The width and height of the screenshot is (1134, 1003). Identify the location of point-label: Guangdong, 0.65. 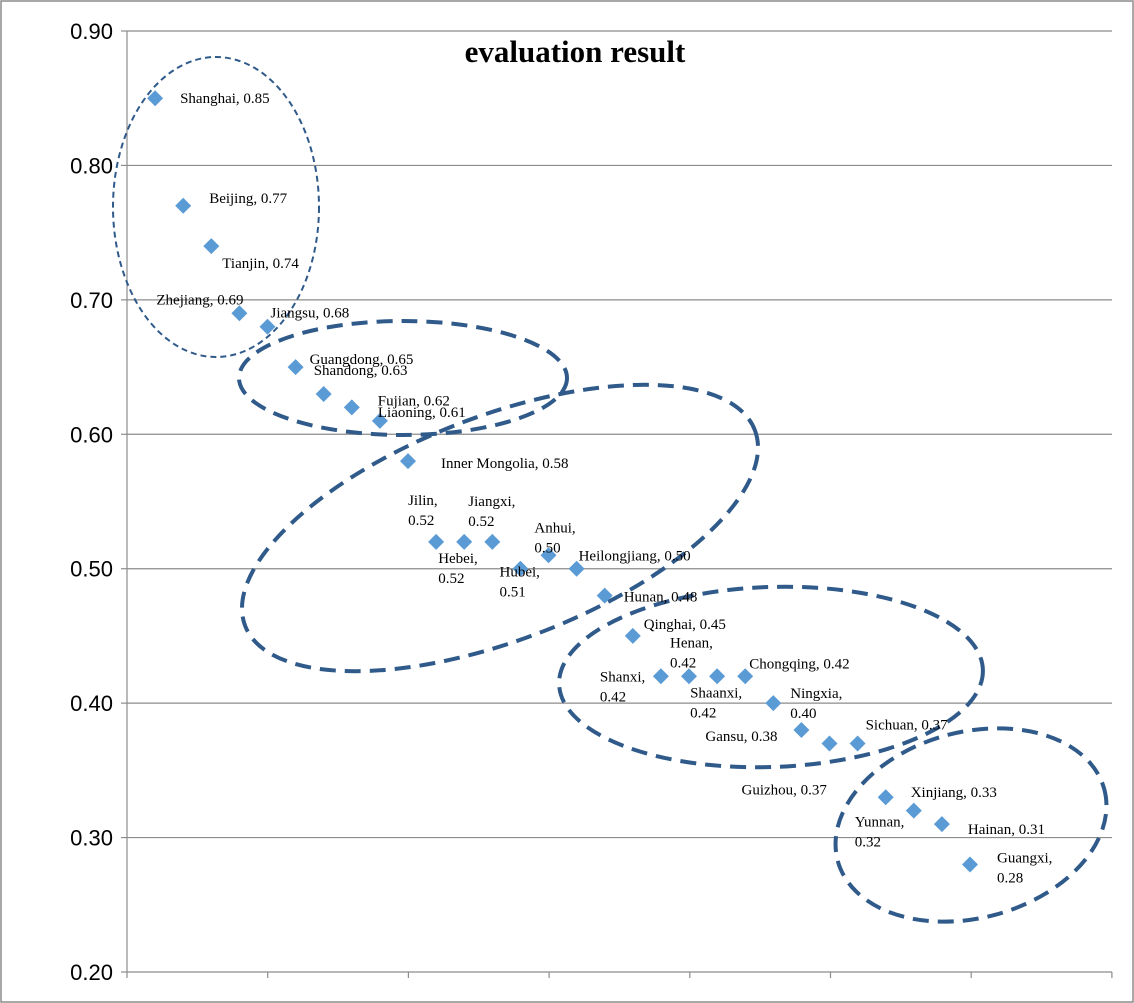
(362, 360).